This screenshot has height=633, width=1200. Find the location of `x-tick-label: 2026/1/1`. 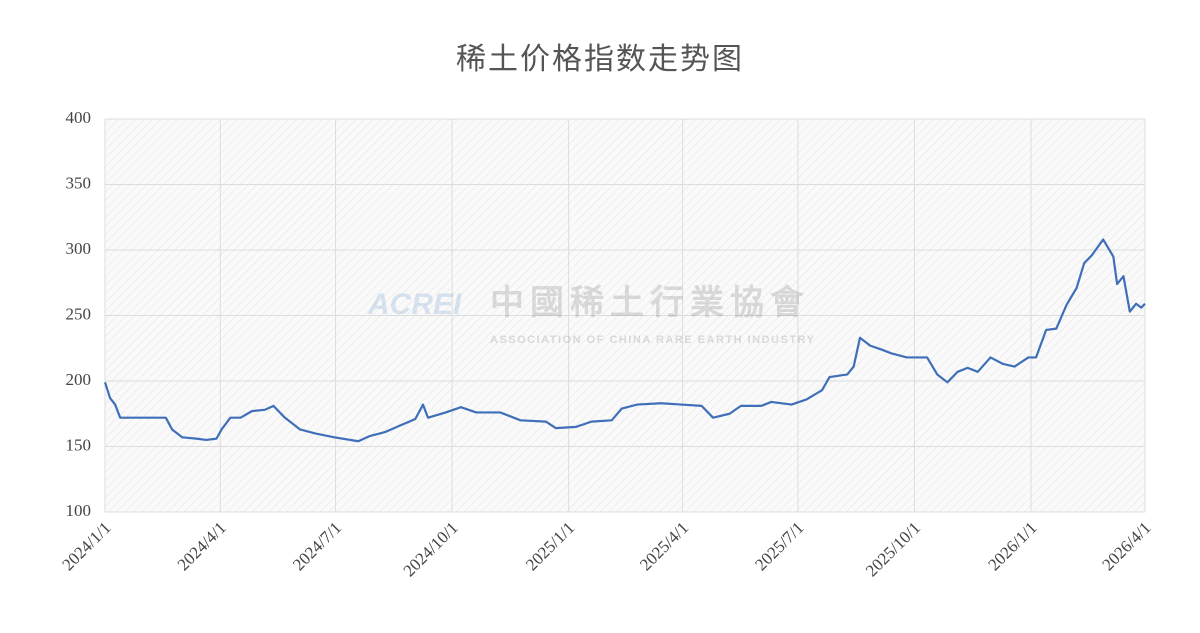

x-tick-label: 2026/1/1 is located at coordinates (1012, 546).